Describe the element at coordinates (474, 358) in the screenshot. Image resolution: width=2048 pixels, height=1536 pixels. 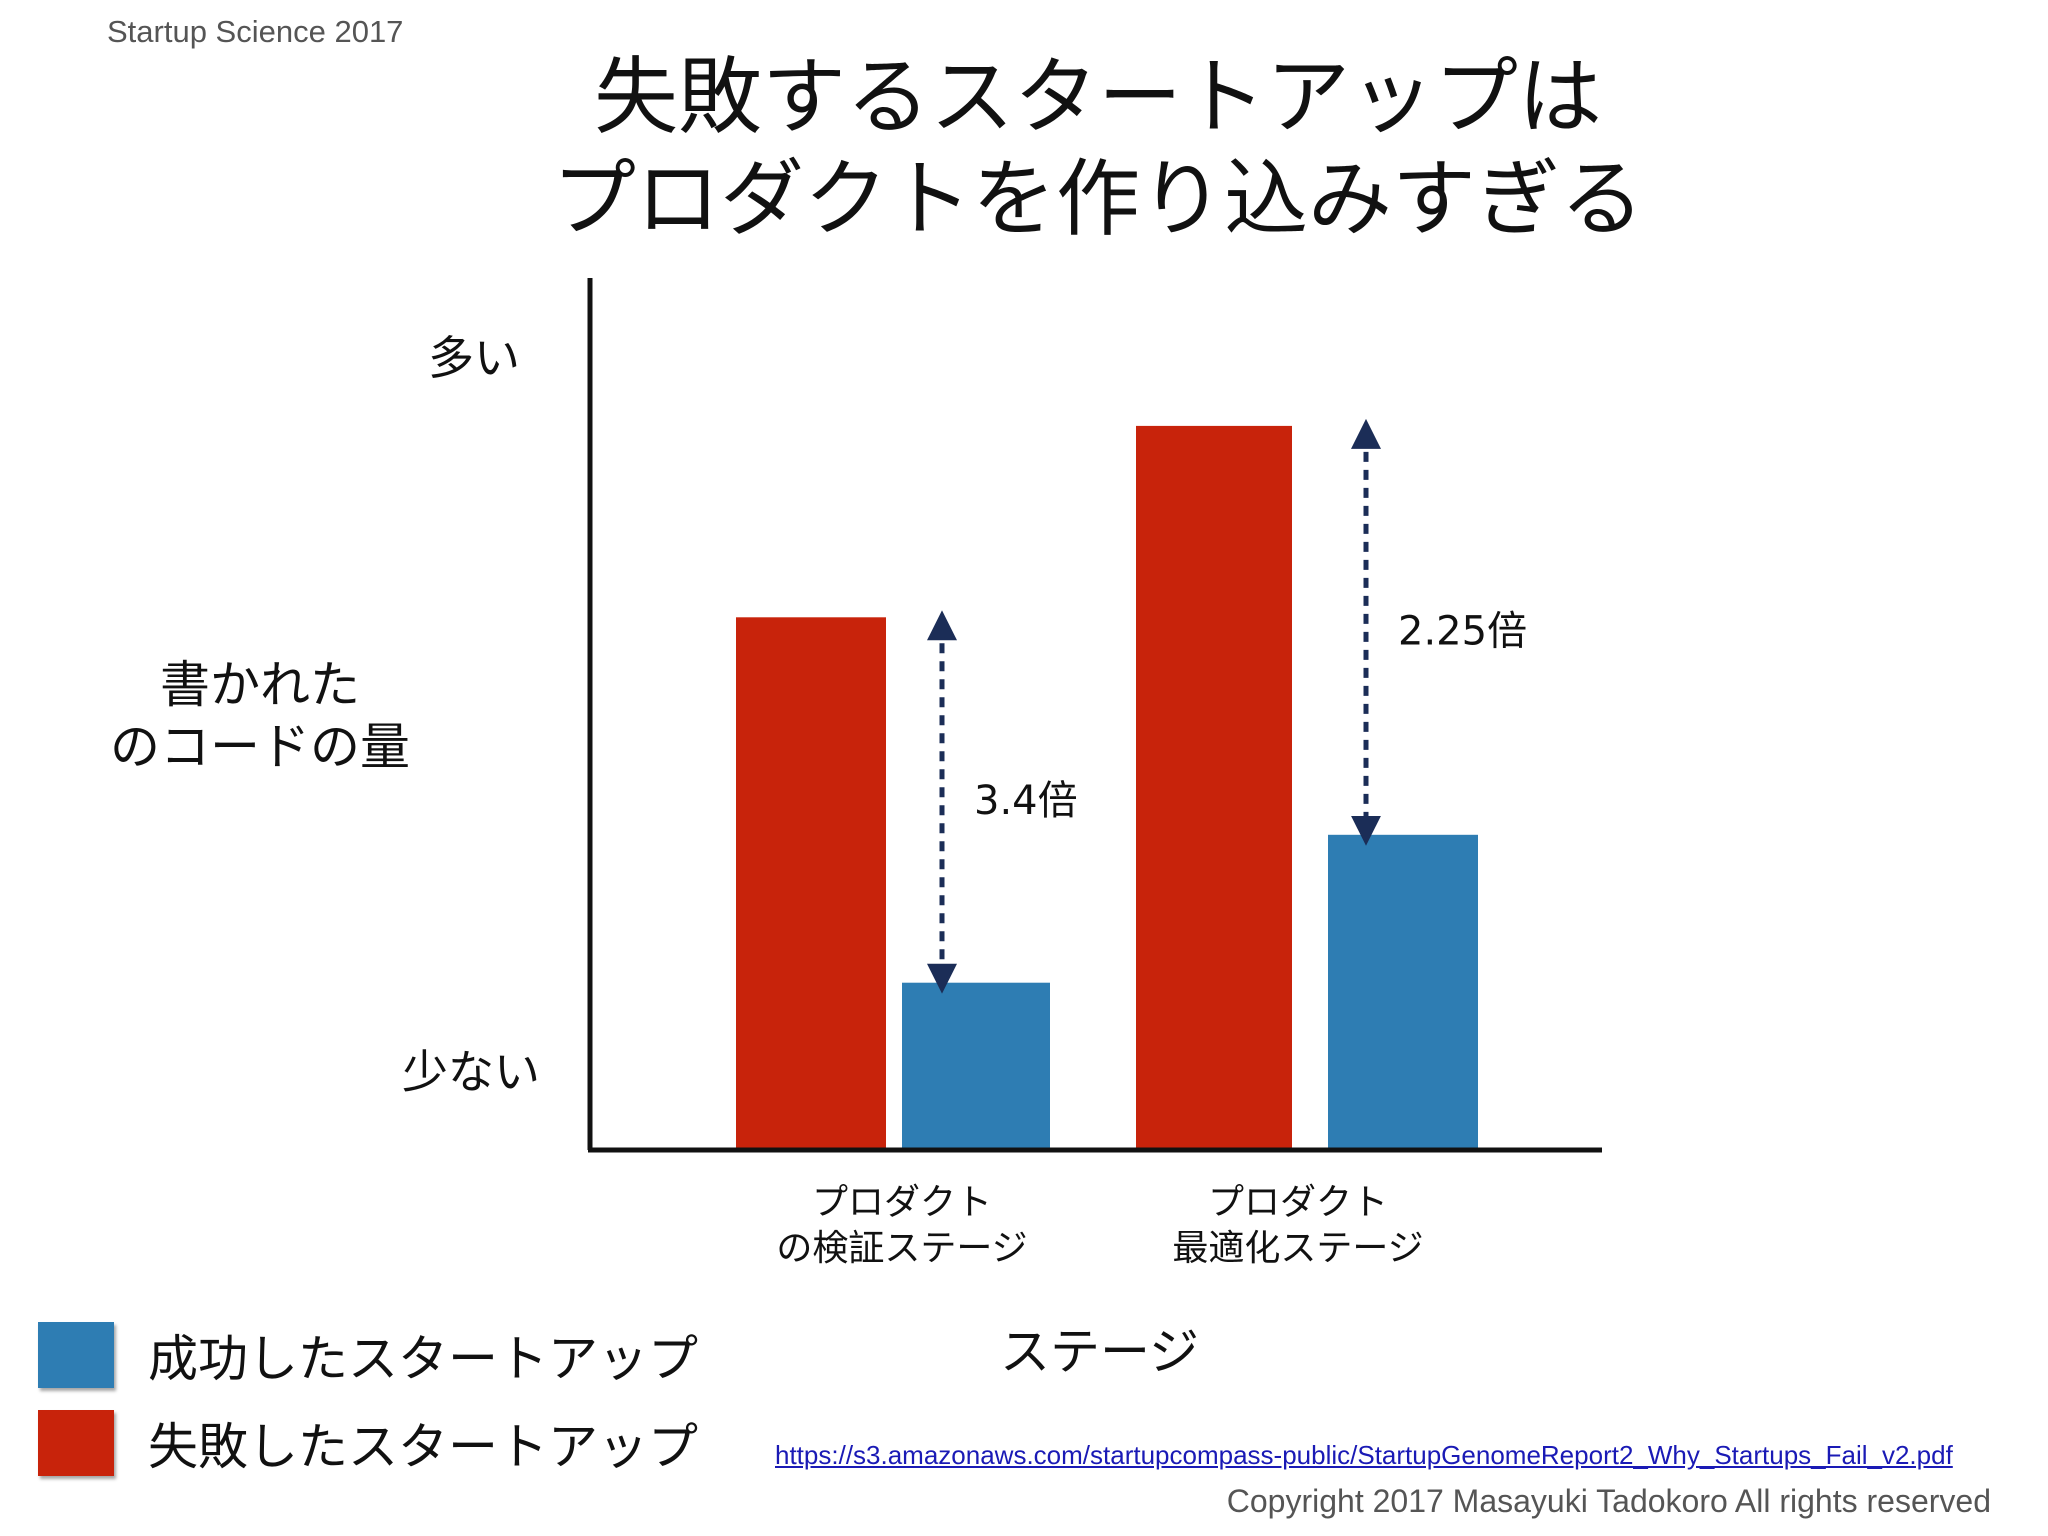
I see `y-axis-high-label: 多い` at that location.